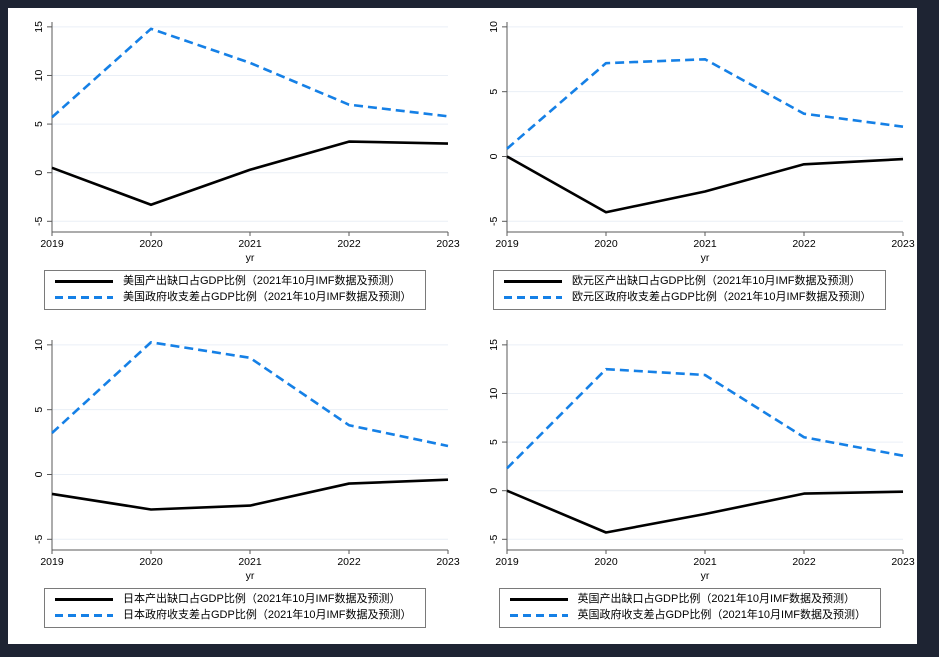 Image resolution: width=939 pixels, height=657 pixels. I want to click on legend-label: 英国产出缺口占GDP比例（2021年10月IMF数据及预测）, so click(716, 599).